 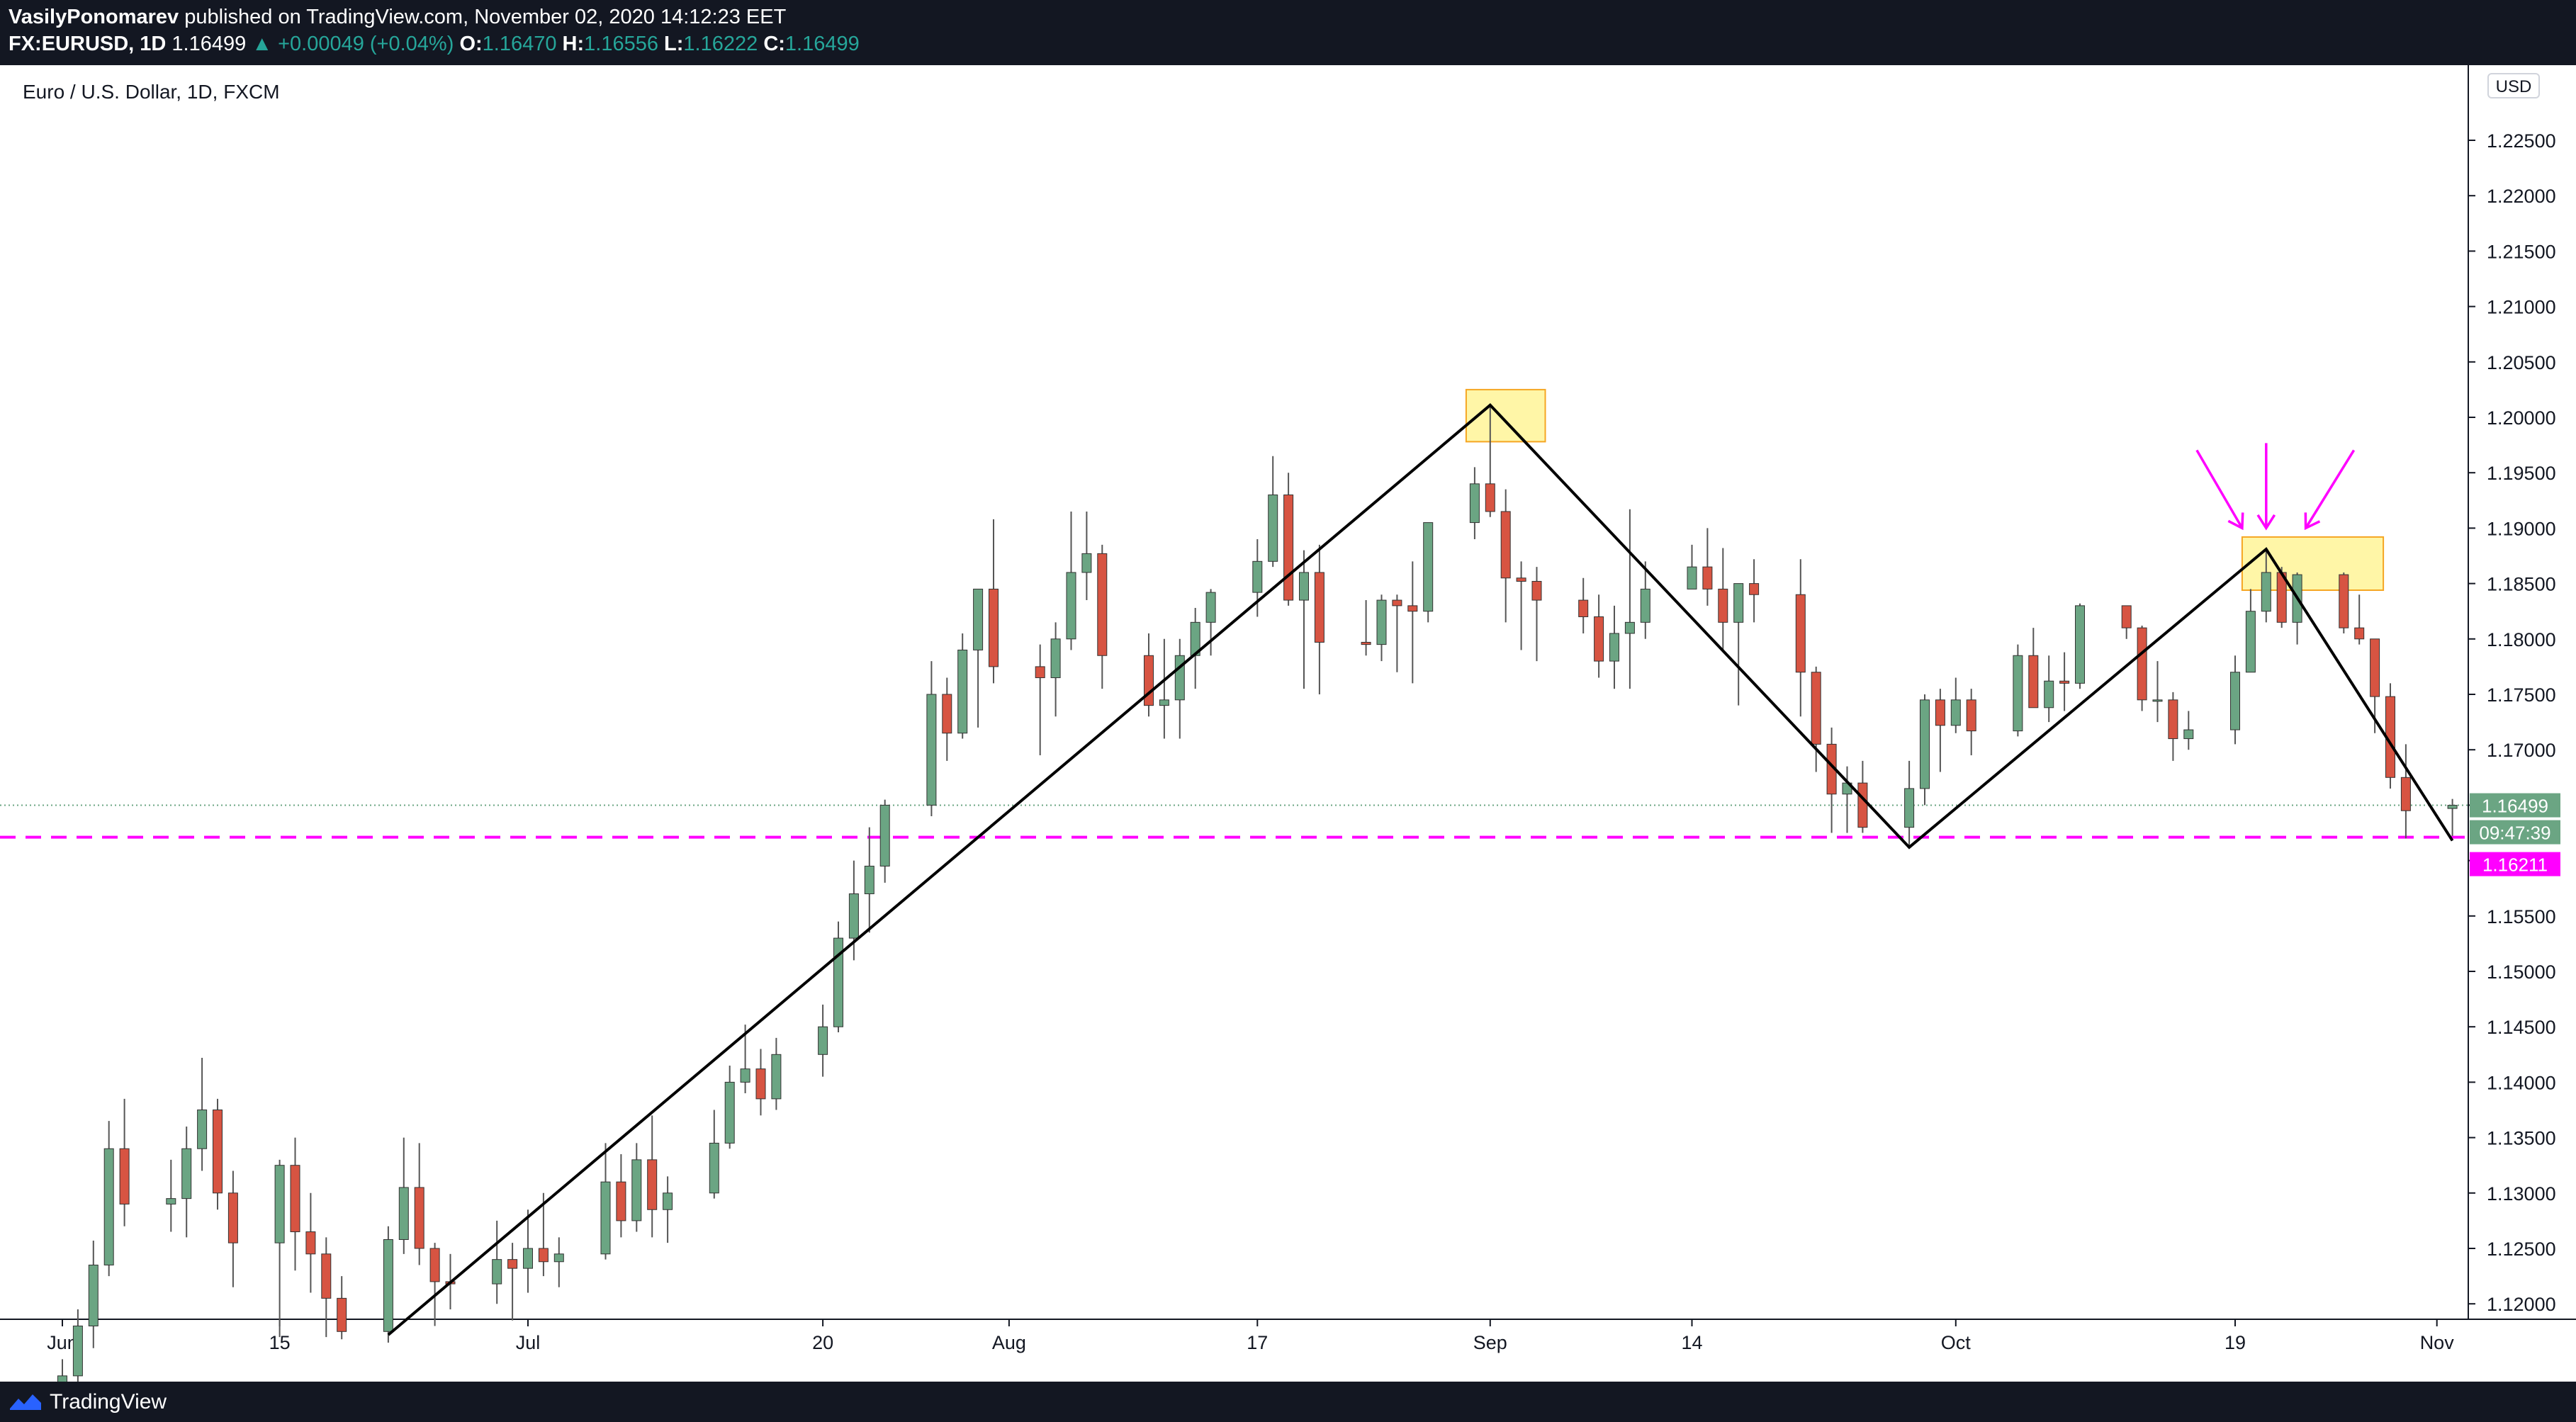 I want to click on author-name: VasilyPonomarev, so click(x=94, y=17).